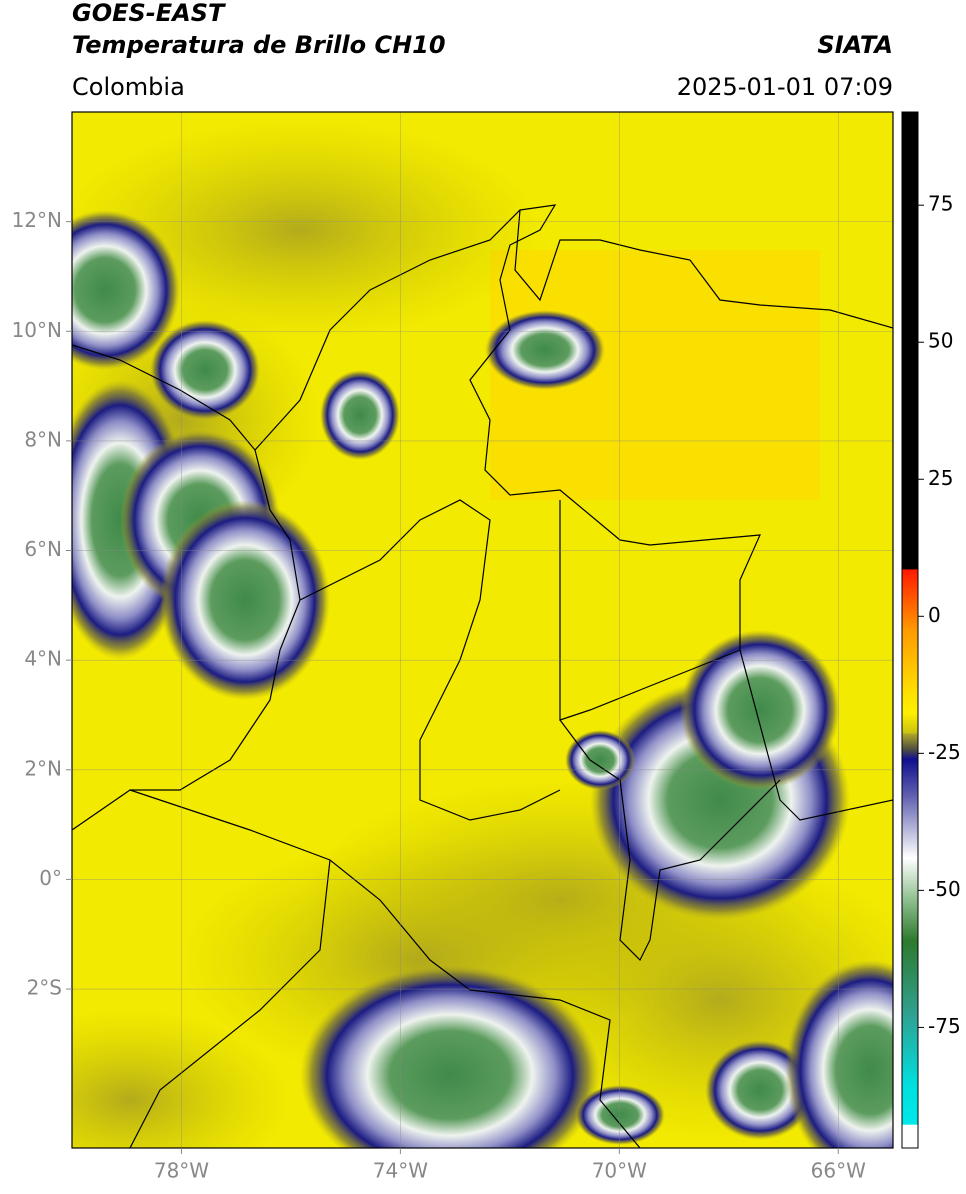 The width and height of the screenshot is (966, 1194). I want to click on title: GOES-EAST, so click(149, 13).